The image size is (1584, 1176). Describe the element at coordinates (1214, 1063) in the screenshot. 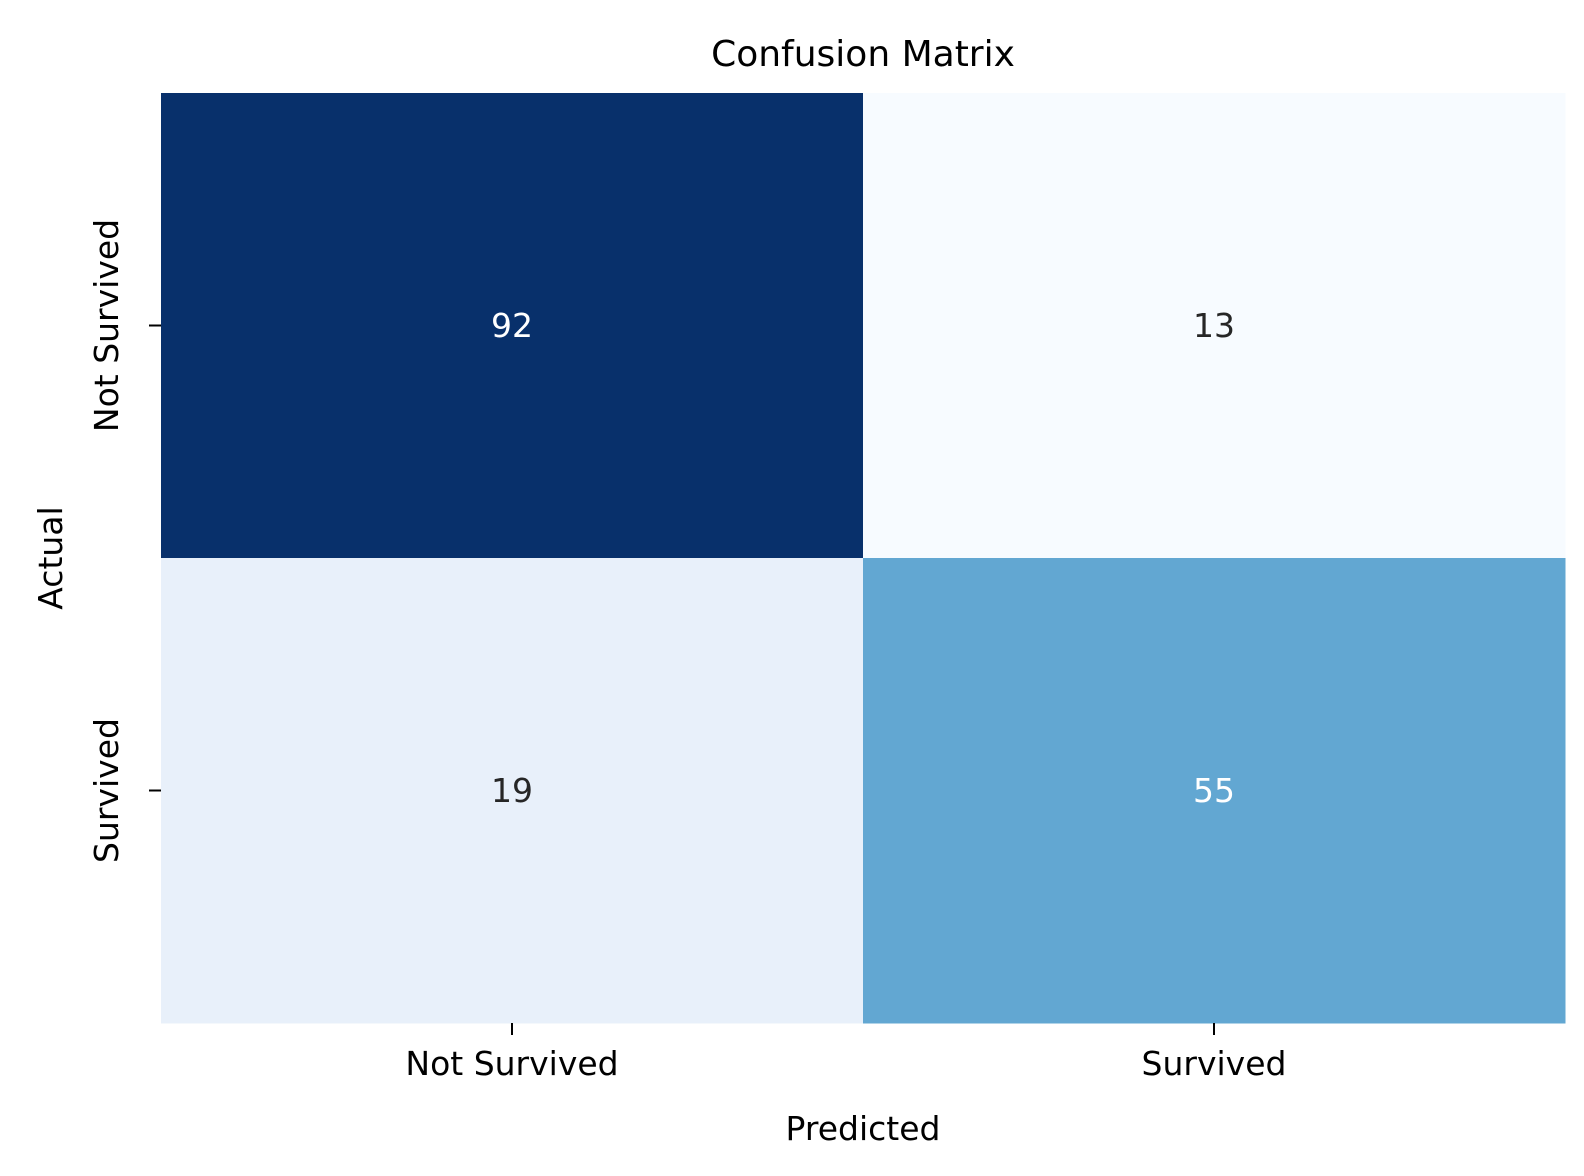

I see `x-tick-label: Survived` at that location.